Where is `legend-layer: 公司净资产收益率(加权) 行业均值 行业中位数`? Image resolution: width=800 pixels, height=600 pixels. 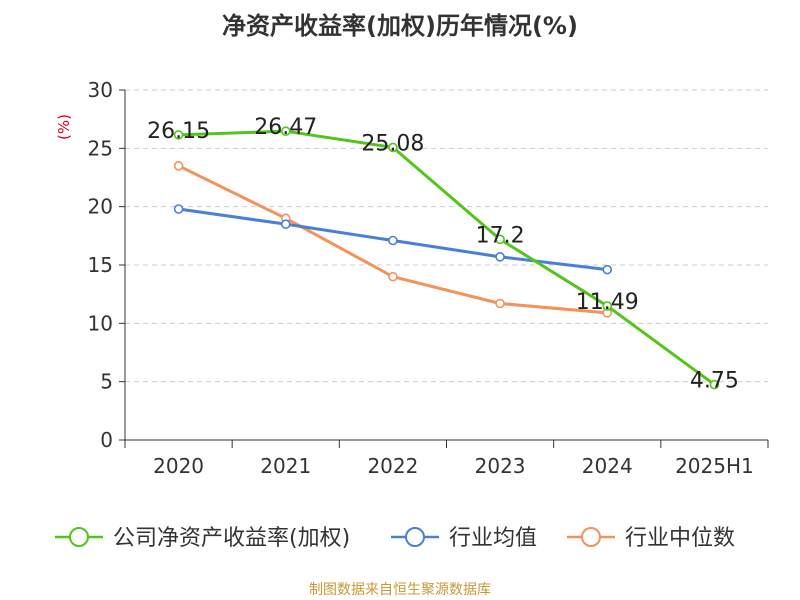
legend-layer: 公司净资产收益率(加权) 行业均值 行业中位数 is located at coordinates (395, 538).